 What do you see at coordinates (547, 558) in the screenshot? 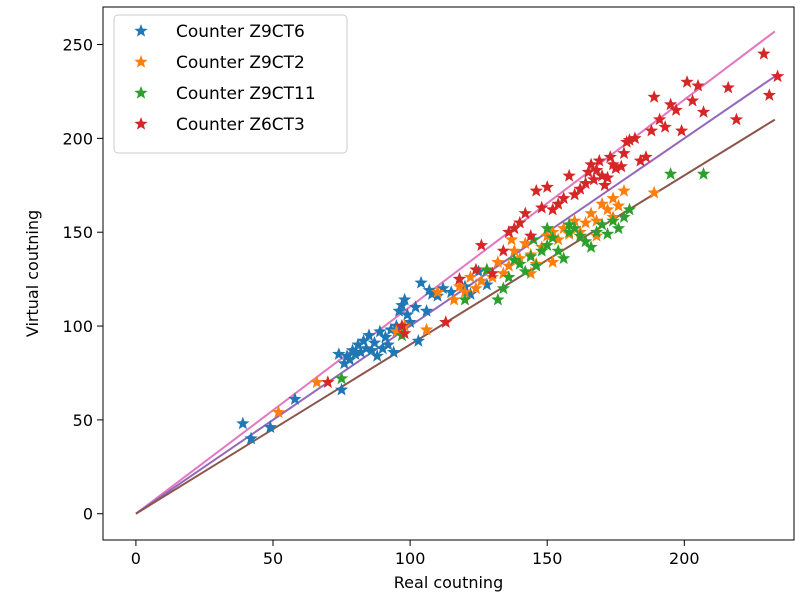
I see `x-tick-label: 150` at bounding box center [547, 558].